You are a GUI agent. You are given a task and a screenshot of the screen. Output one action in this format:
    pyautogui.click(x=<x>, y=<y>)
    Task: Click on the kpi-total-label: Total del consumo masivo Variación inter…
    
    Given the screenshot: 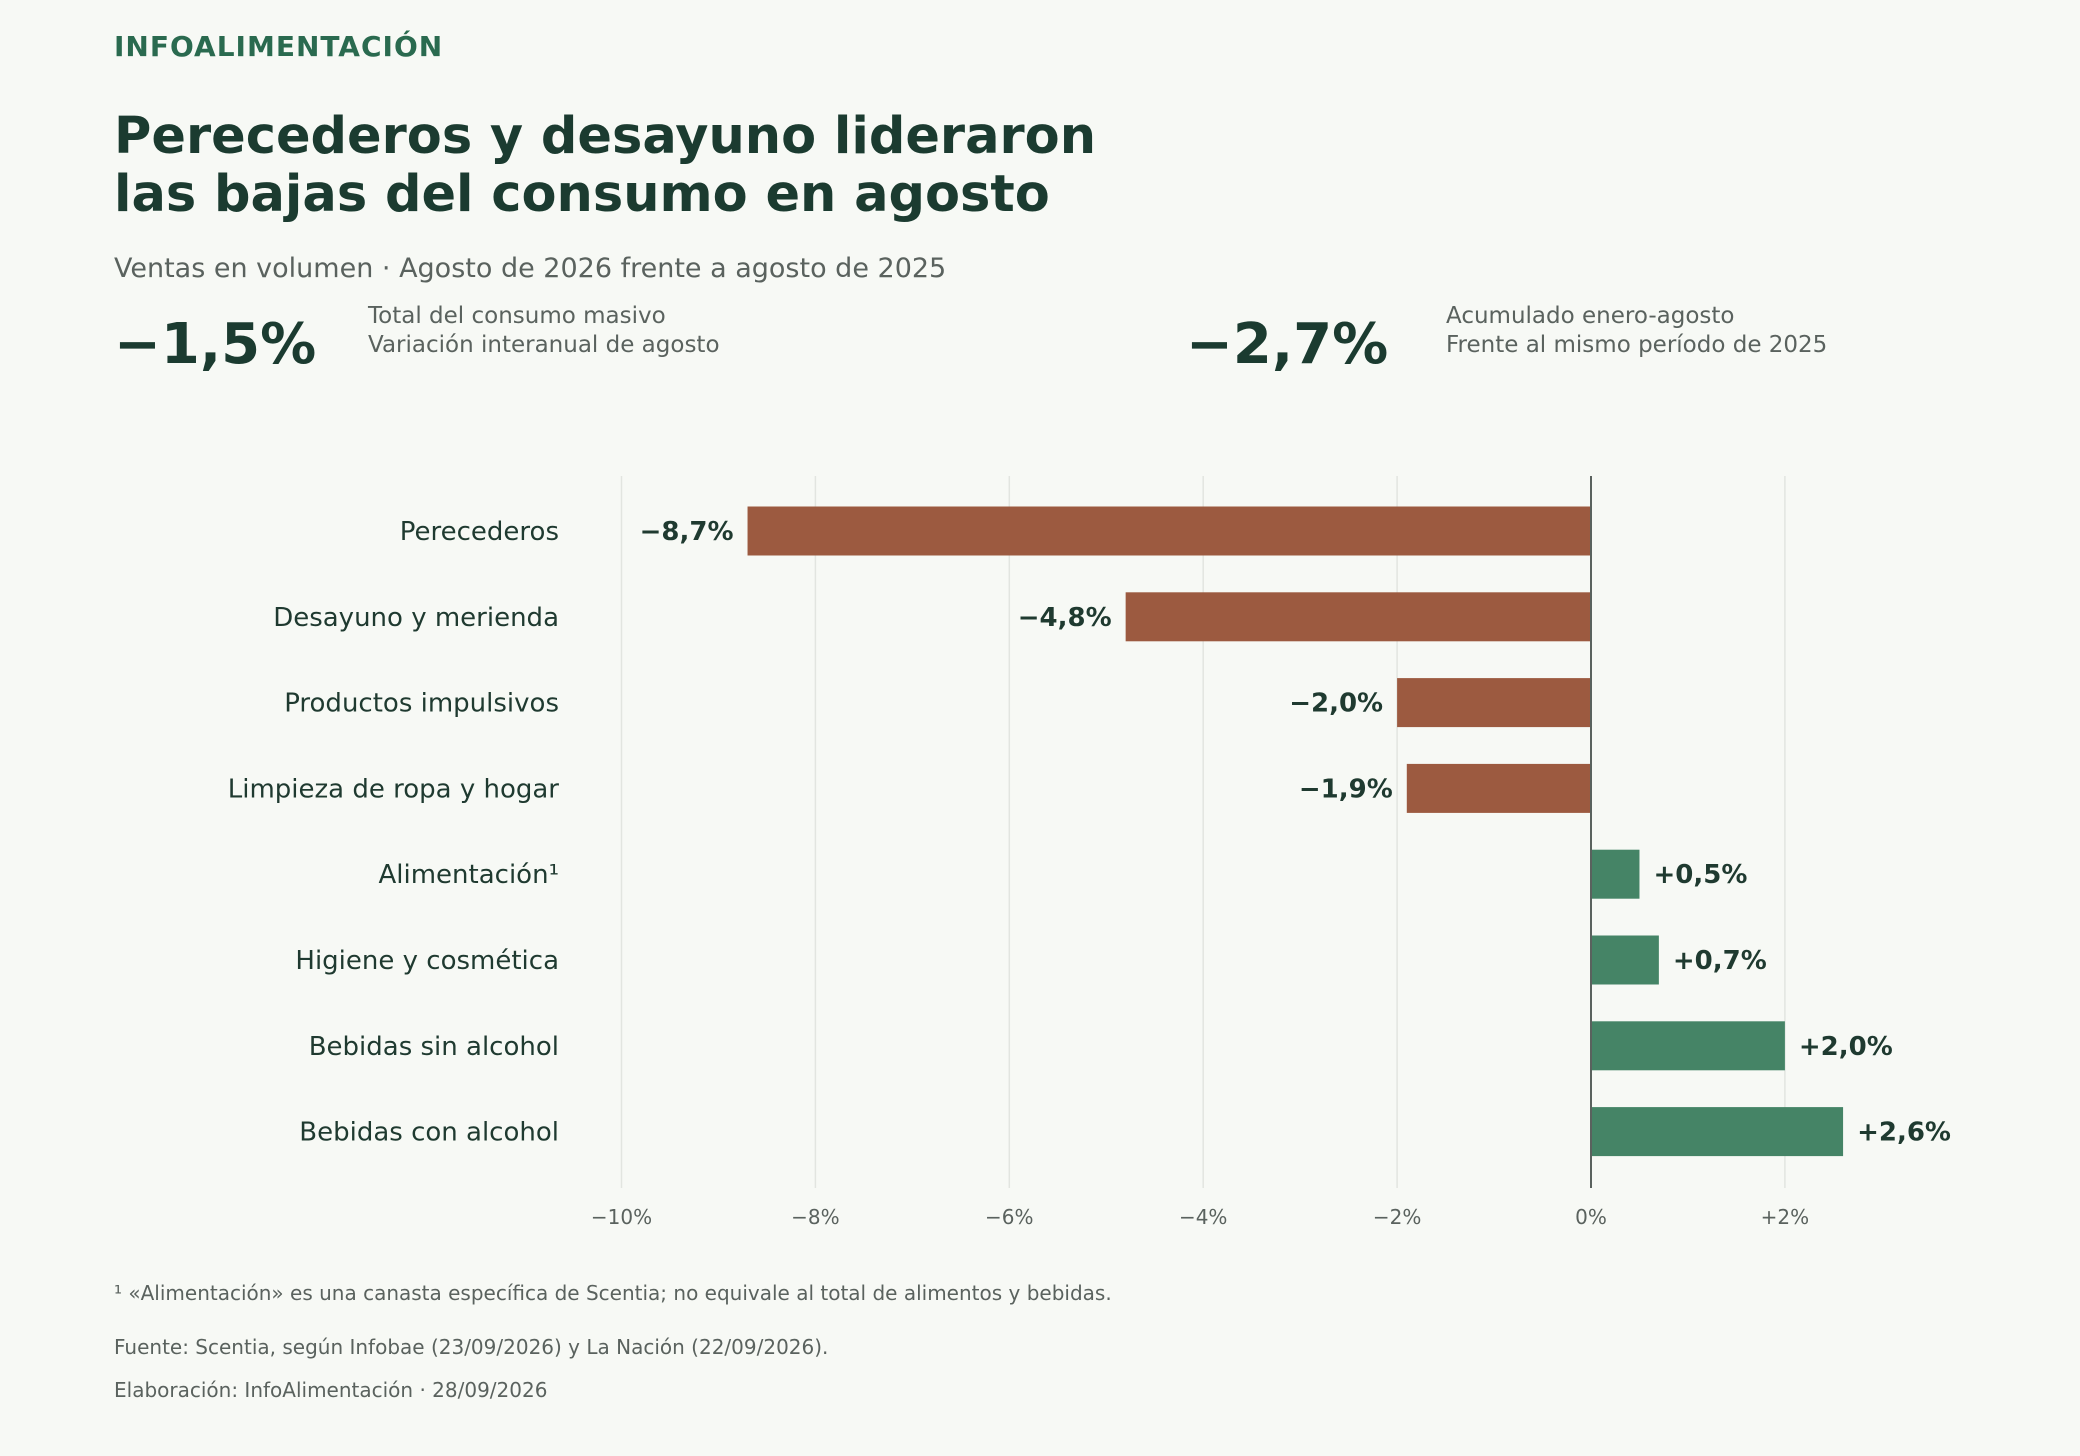 What is the action you would take?
    pyautogui.click(x=544, y=331)
    